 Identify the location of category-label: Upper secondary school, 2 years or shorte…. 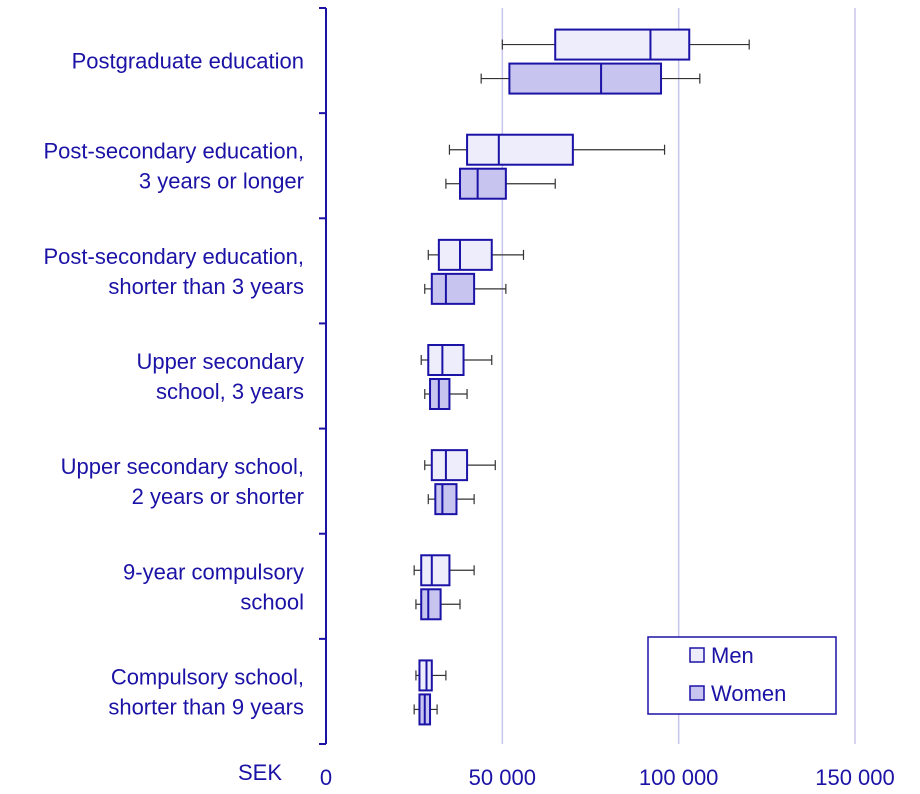
(182, 481).